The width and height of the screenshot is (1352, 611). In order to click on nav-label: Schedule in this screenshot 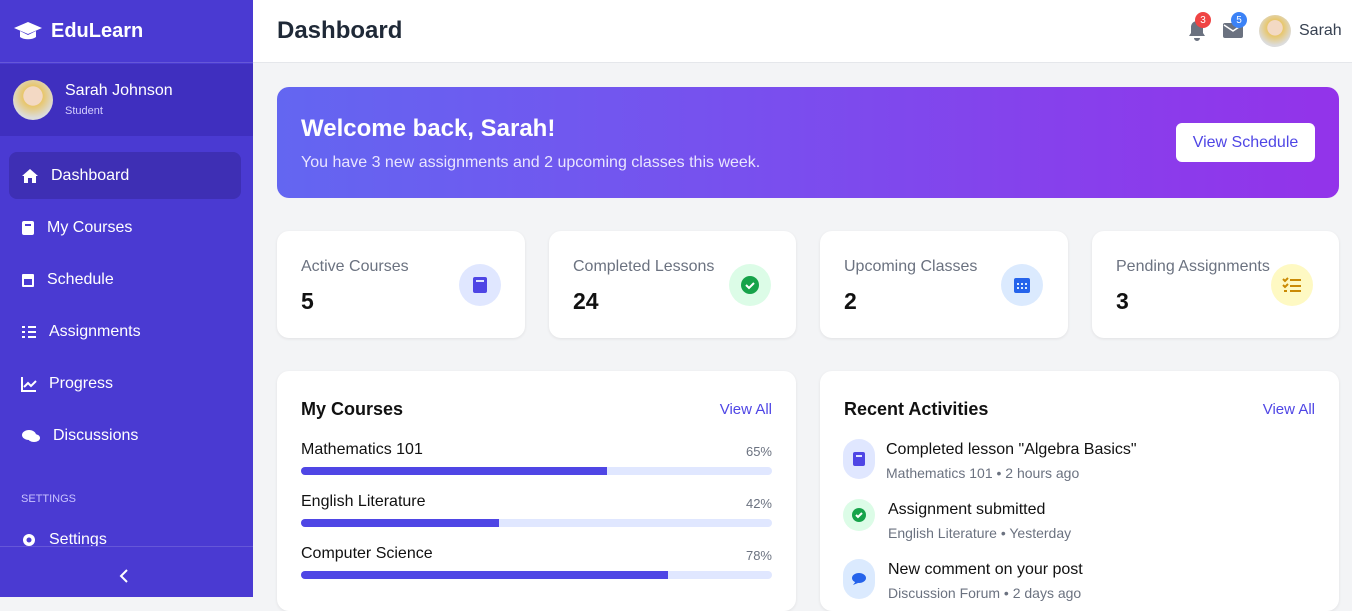, I will do `click(80, 279)`.